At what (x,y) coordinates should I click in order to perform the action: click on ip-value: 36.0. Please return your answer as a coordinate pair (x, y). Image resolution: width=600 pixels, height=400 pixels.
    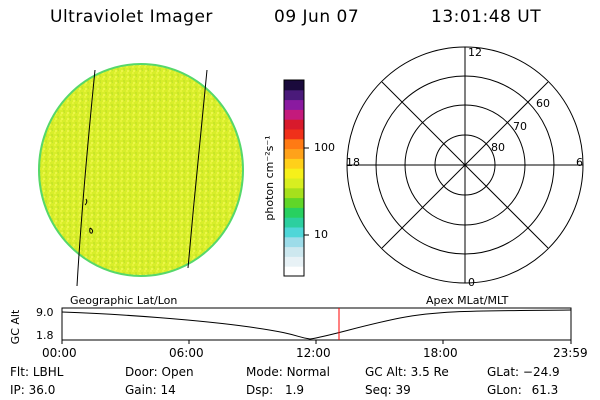
    Looking at the image, I should click on (42, 390).